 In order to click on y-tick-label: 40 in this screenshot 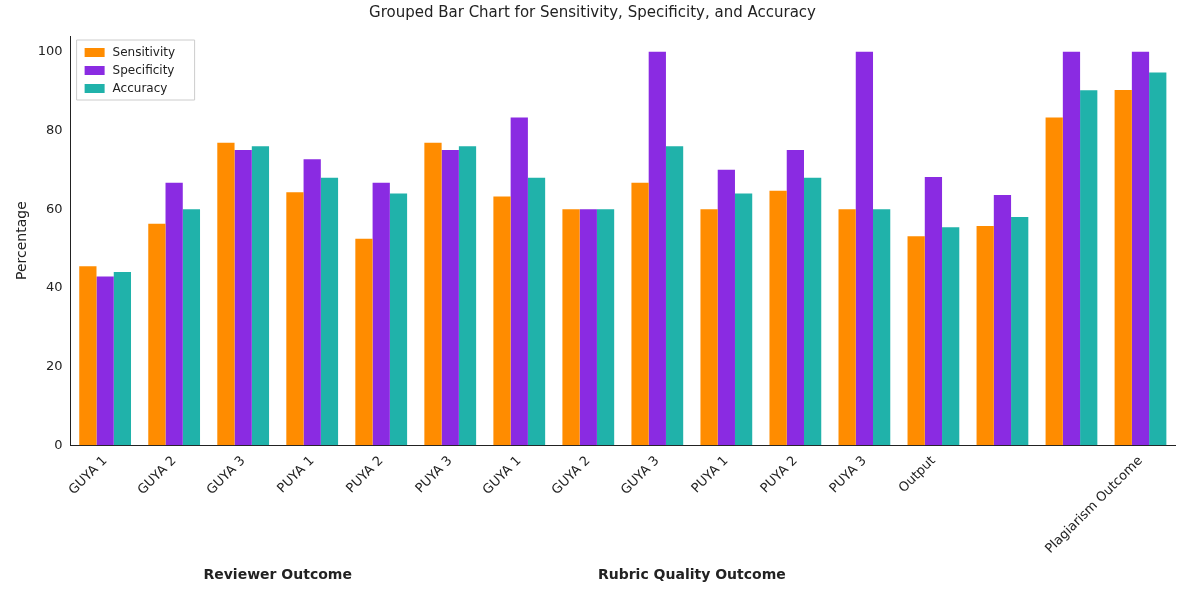, I will do `click(54, 287)`.